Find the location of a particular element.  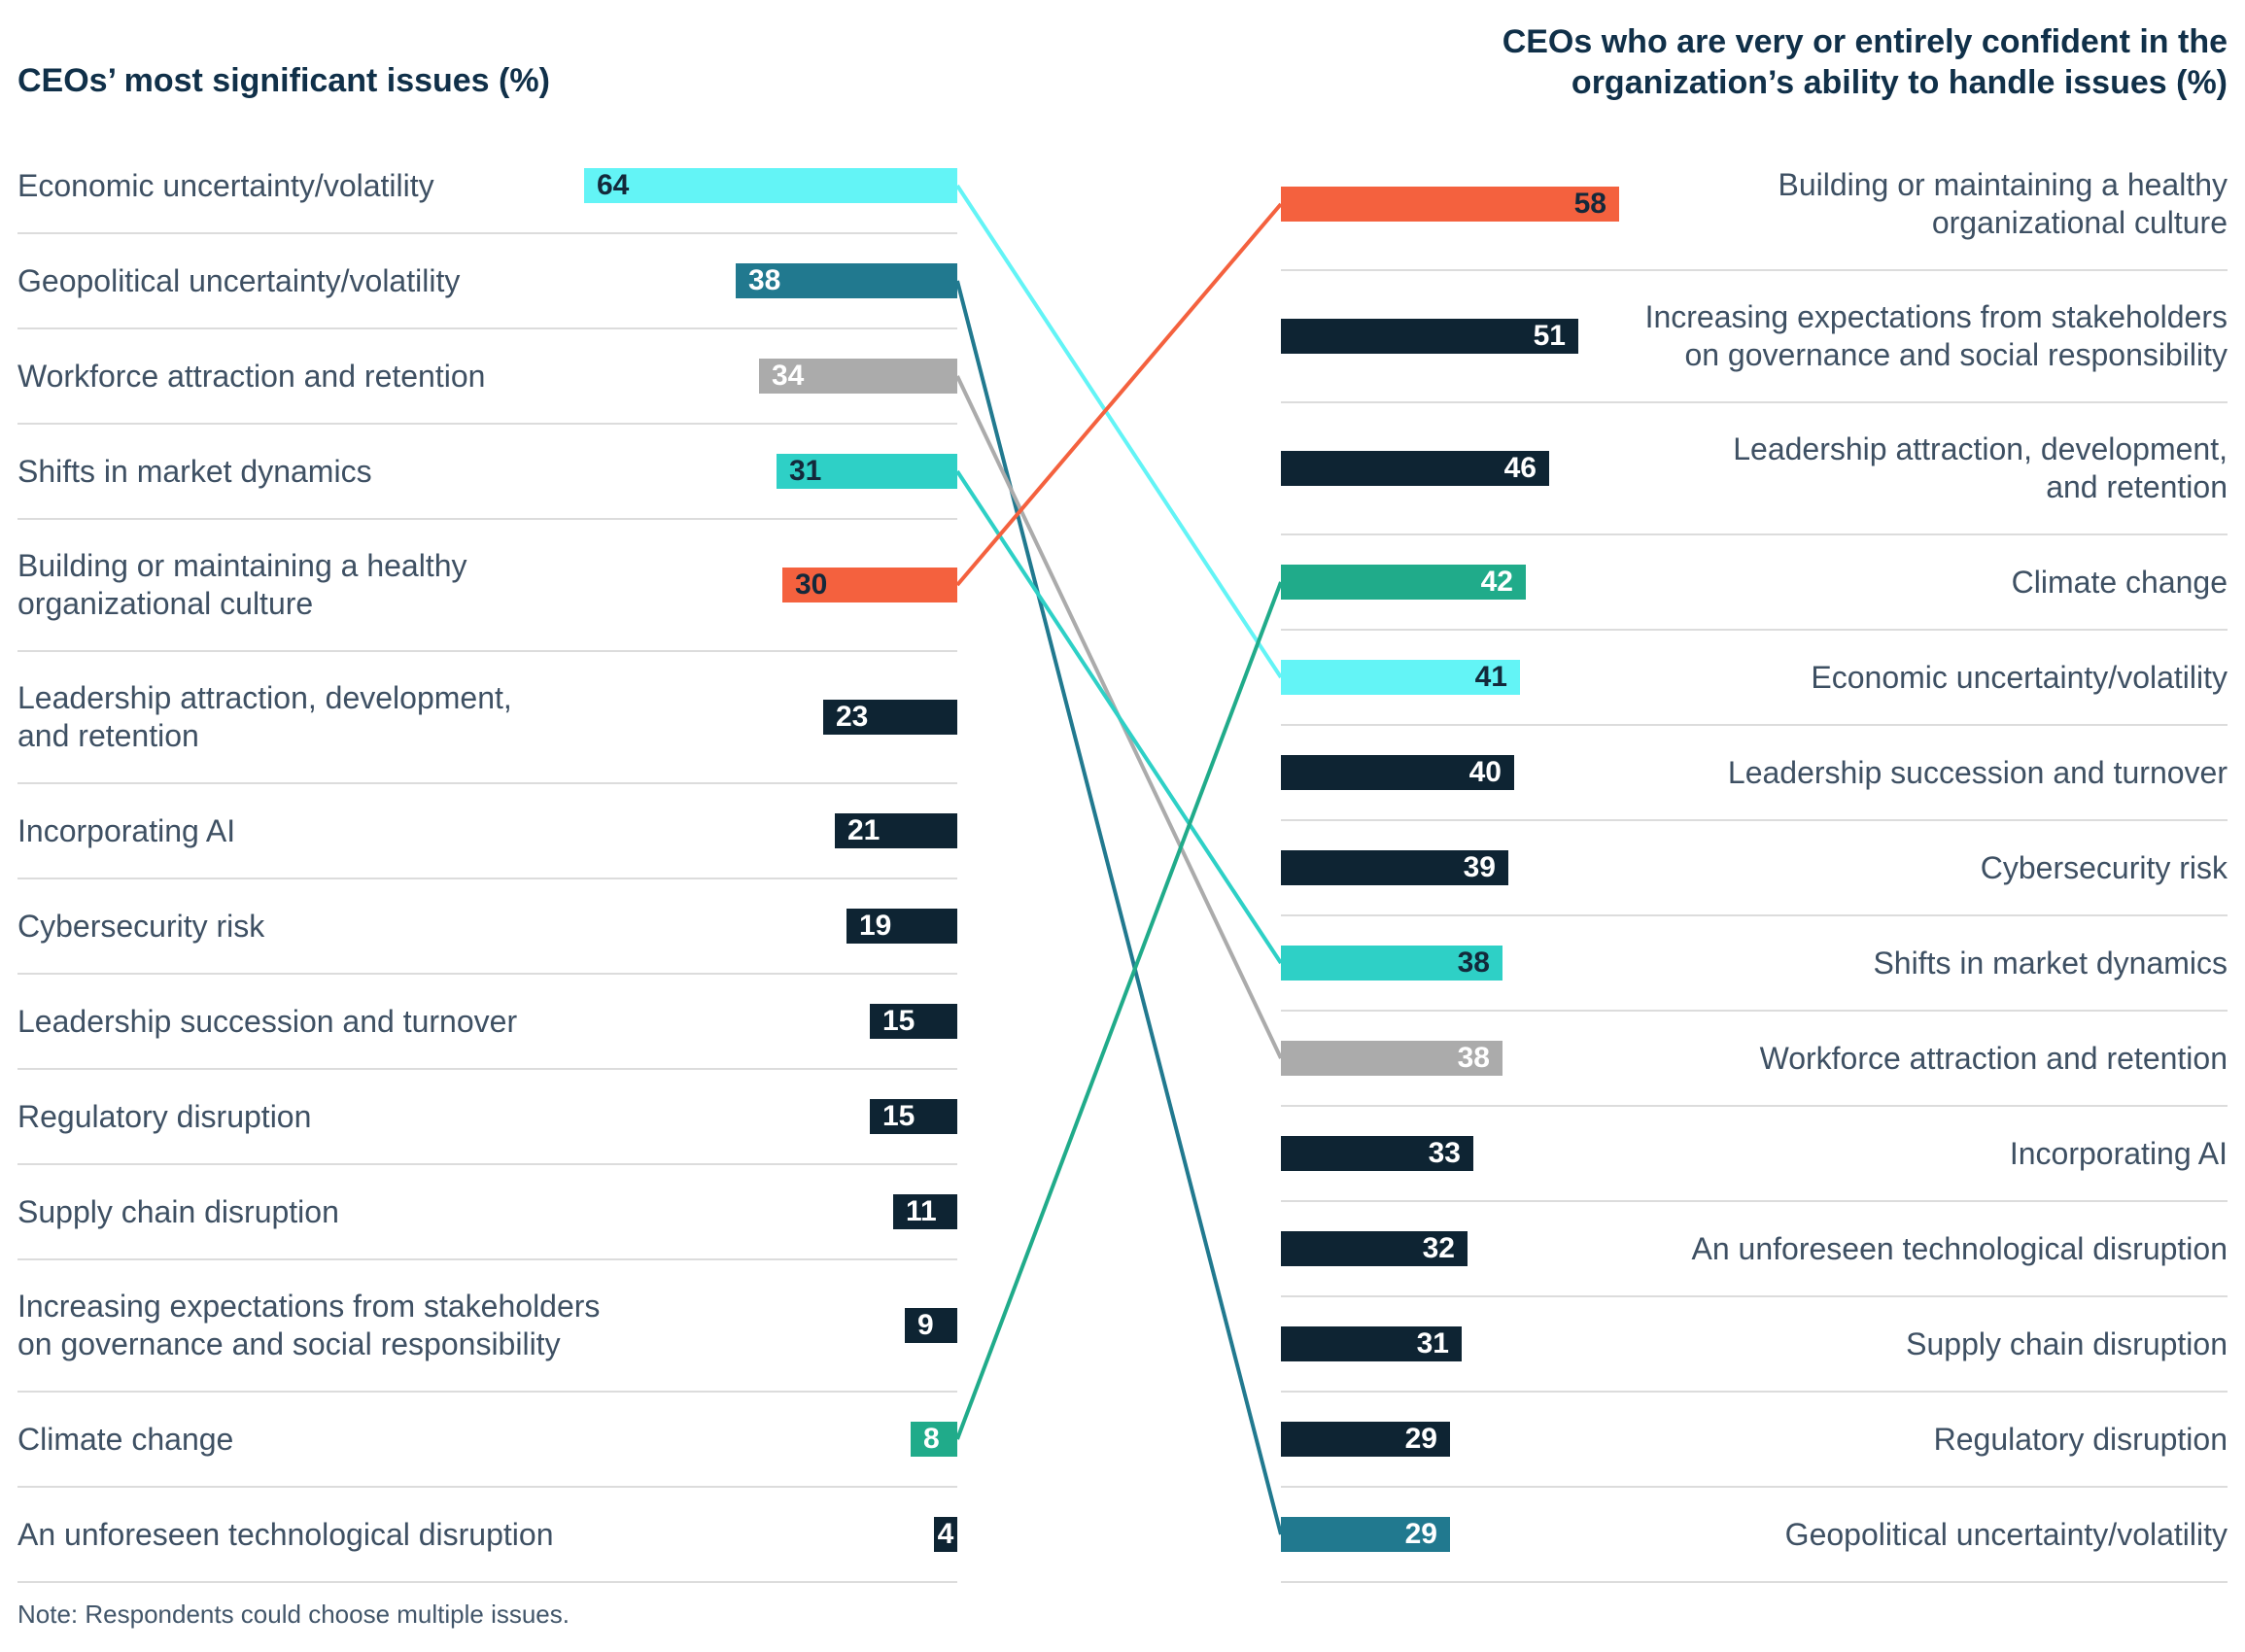

bar-stakeholders: 9 is located at coordinates (931, 1326).